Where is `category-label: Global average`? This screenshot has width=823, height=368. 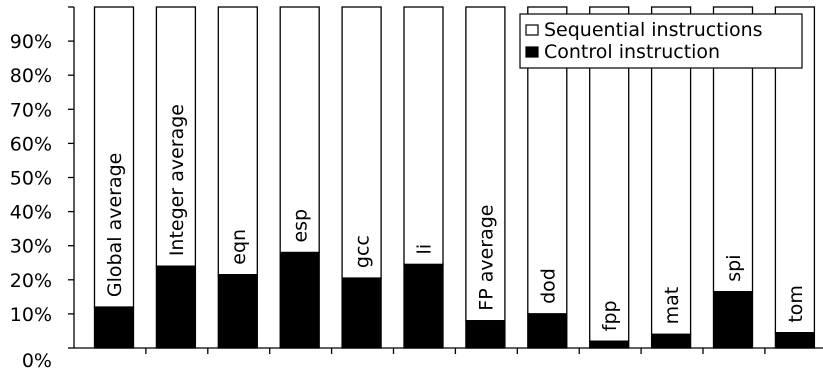
category-label: Global average is located at coordinates (115, 225).